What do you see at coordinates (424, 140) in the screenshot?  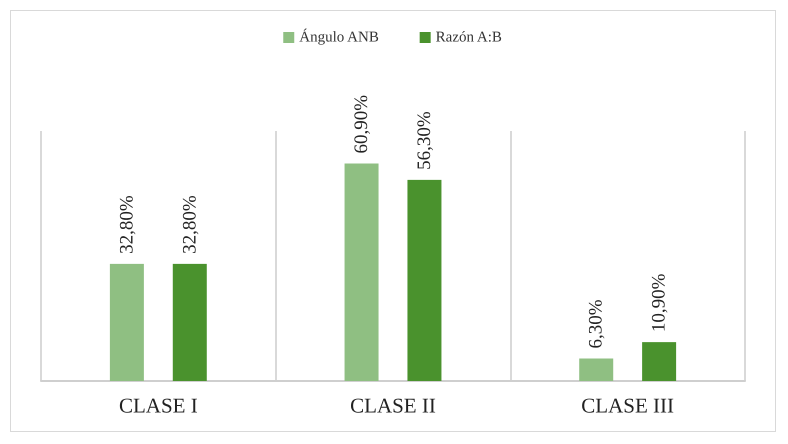 I see `data-label: 56,30%` at bounding box center [424, 140].